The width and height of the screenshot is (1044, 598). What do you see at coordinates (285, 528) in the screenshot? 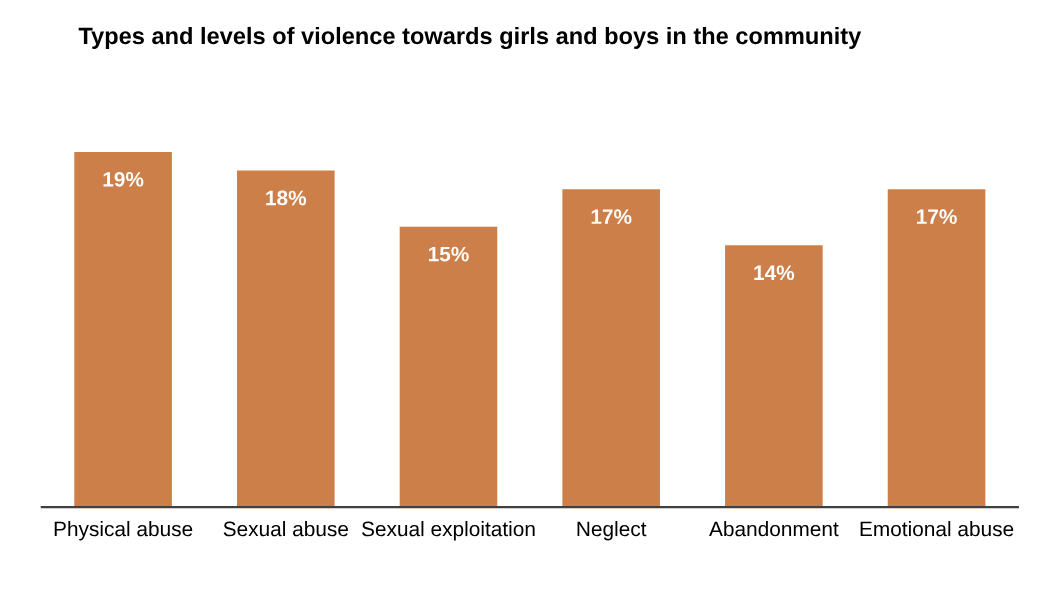
I see `x-tick-label: Sexual abuse` at bounding box center [285, 528].